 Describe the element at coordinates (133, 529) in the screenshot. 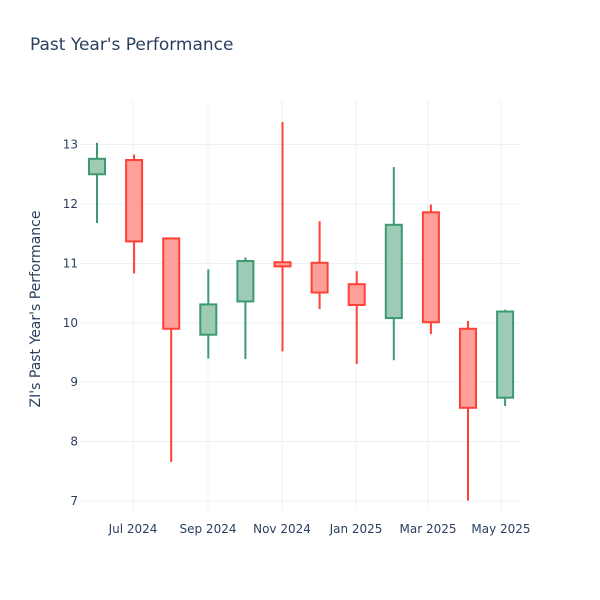

I see `x-tick-label: Jul 2024` at that location.